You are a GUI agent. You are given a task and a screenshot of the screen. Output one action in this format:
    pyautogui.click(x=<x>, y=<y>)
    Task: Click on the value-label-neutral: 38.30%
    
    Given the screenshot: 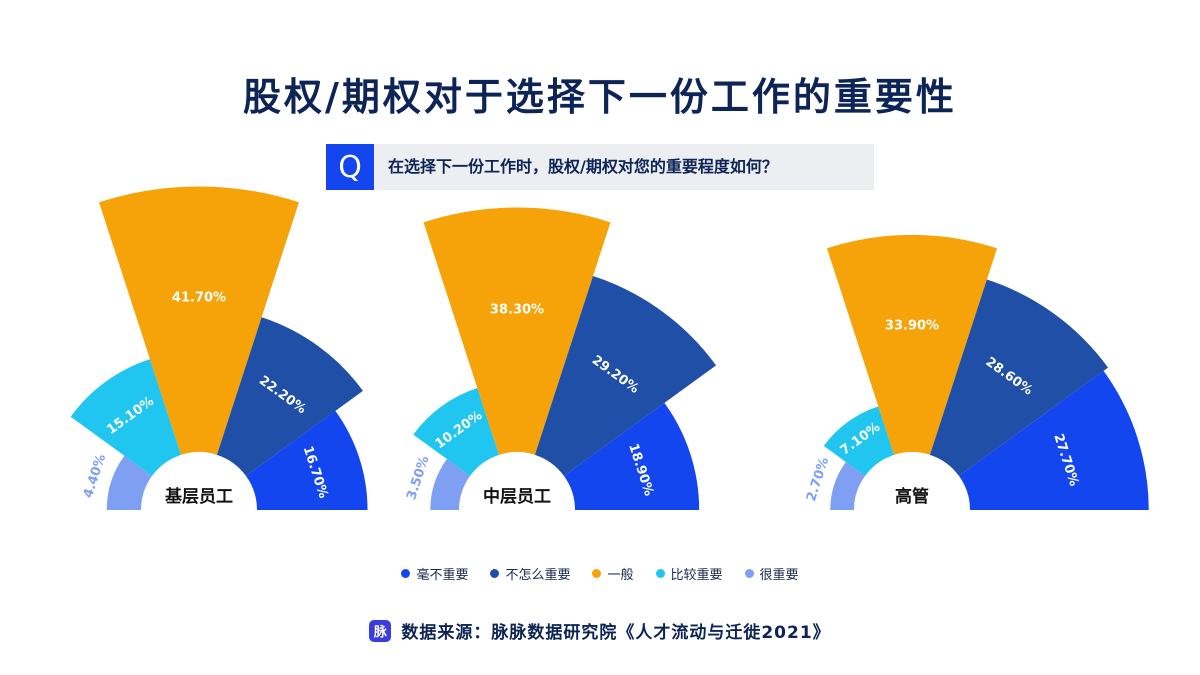 What is the action you would take?
    pyautogui.click(x=517, y=310)
    